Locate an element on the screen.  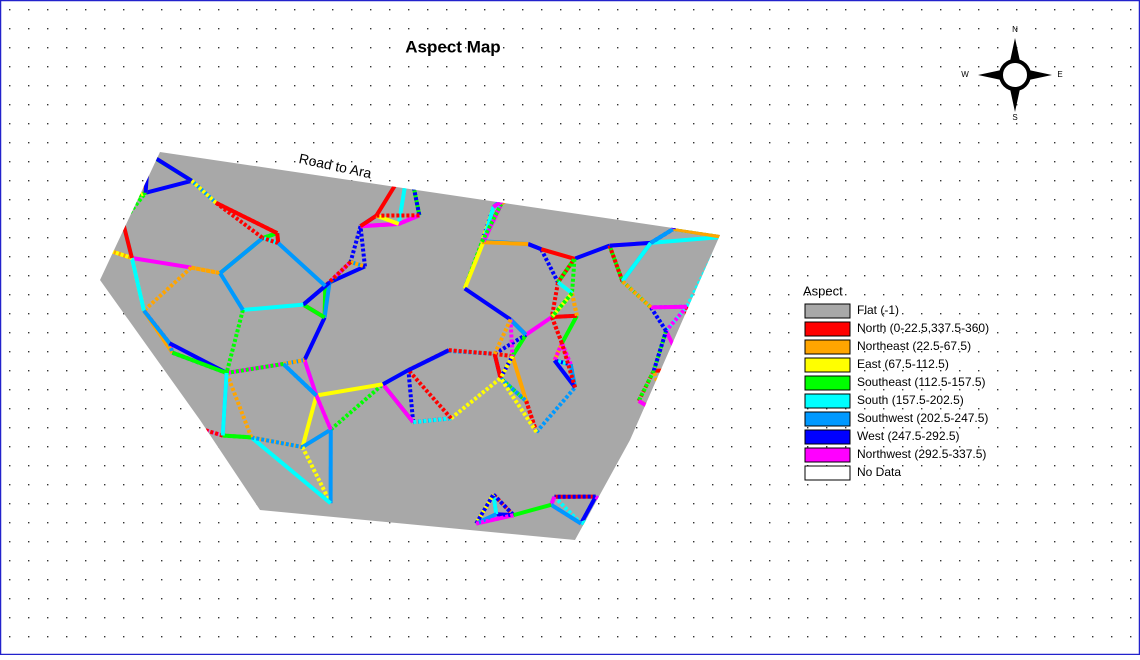
compass-north: N is located at coordinates (1015, 29).